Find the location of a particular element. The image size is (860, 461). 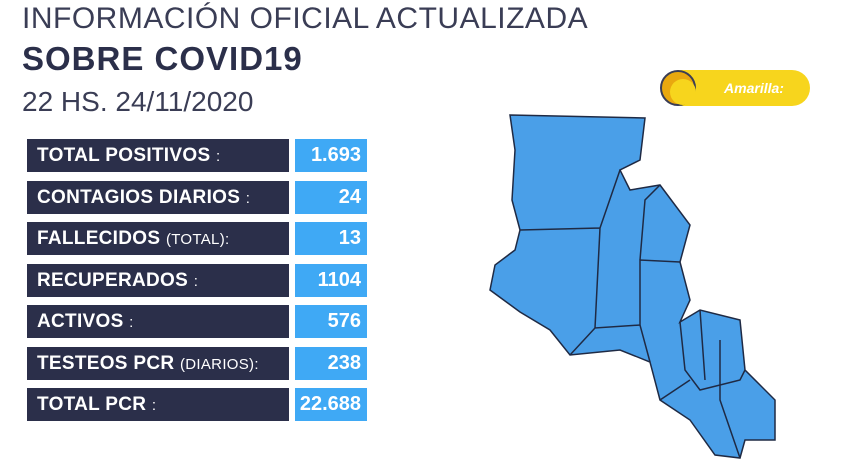

stat-value: 24 is located at coordinates (331, 197).